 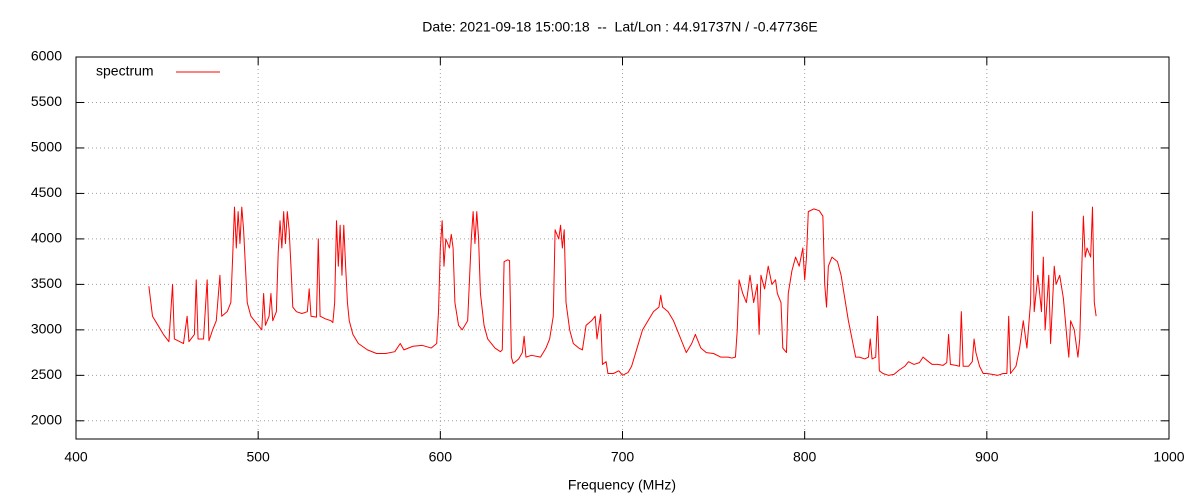 I want to click on y-tick-label: 2500, so click(x=46, y=374).